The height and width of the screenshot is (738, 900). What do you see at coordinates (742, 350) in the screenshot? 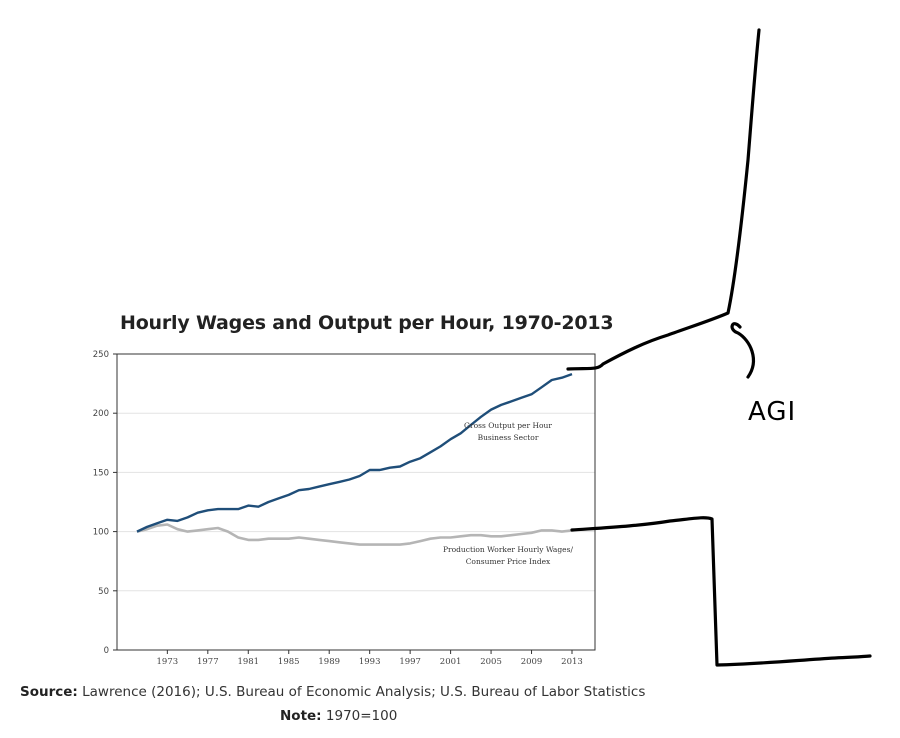
I see `hand-loop-mark` at bounding box center [742, 350].